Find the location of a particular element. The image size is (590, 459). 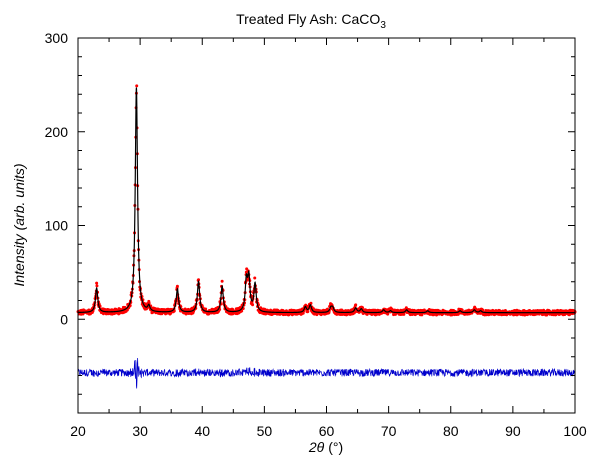

x-tick-label: 60 is located at coordinates (327, 431).